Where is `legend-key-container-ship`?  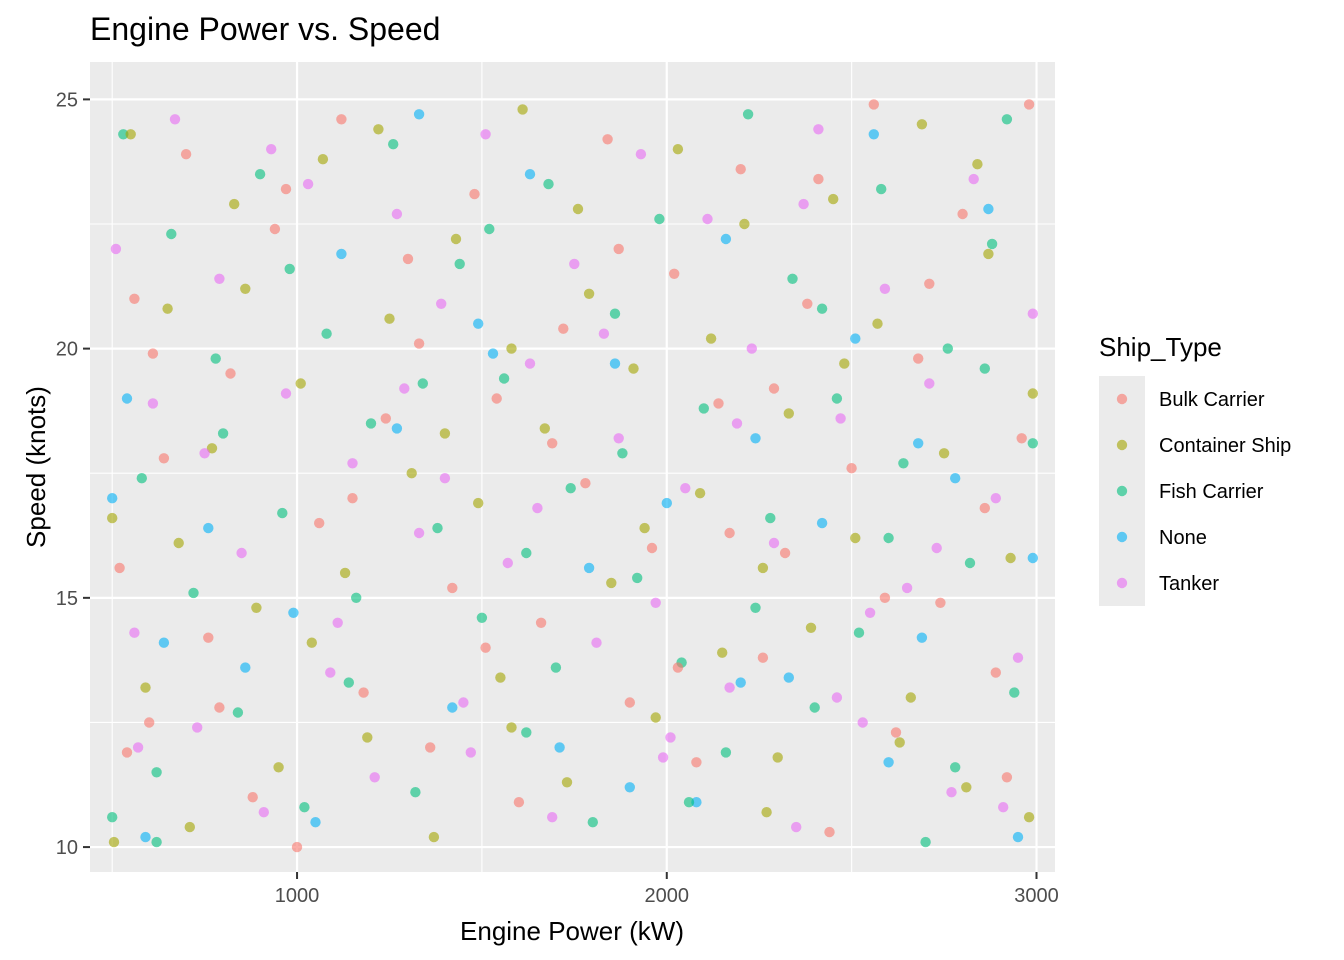
legend-key-container-ship is located at coordinates (1122, 445).